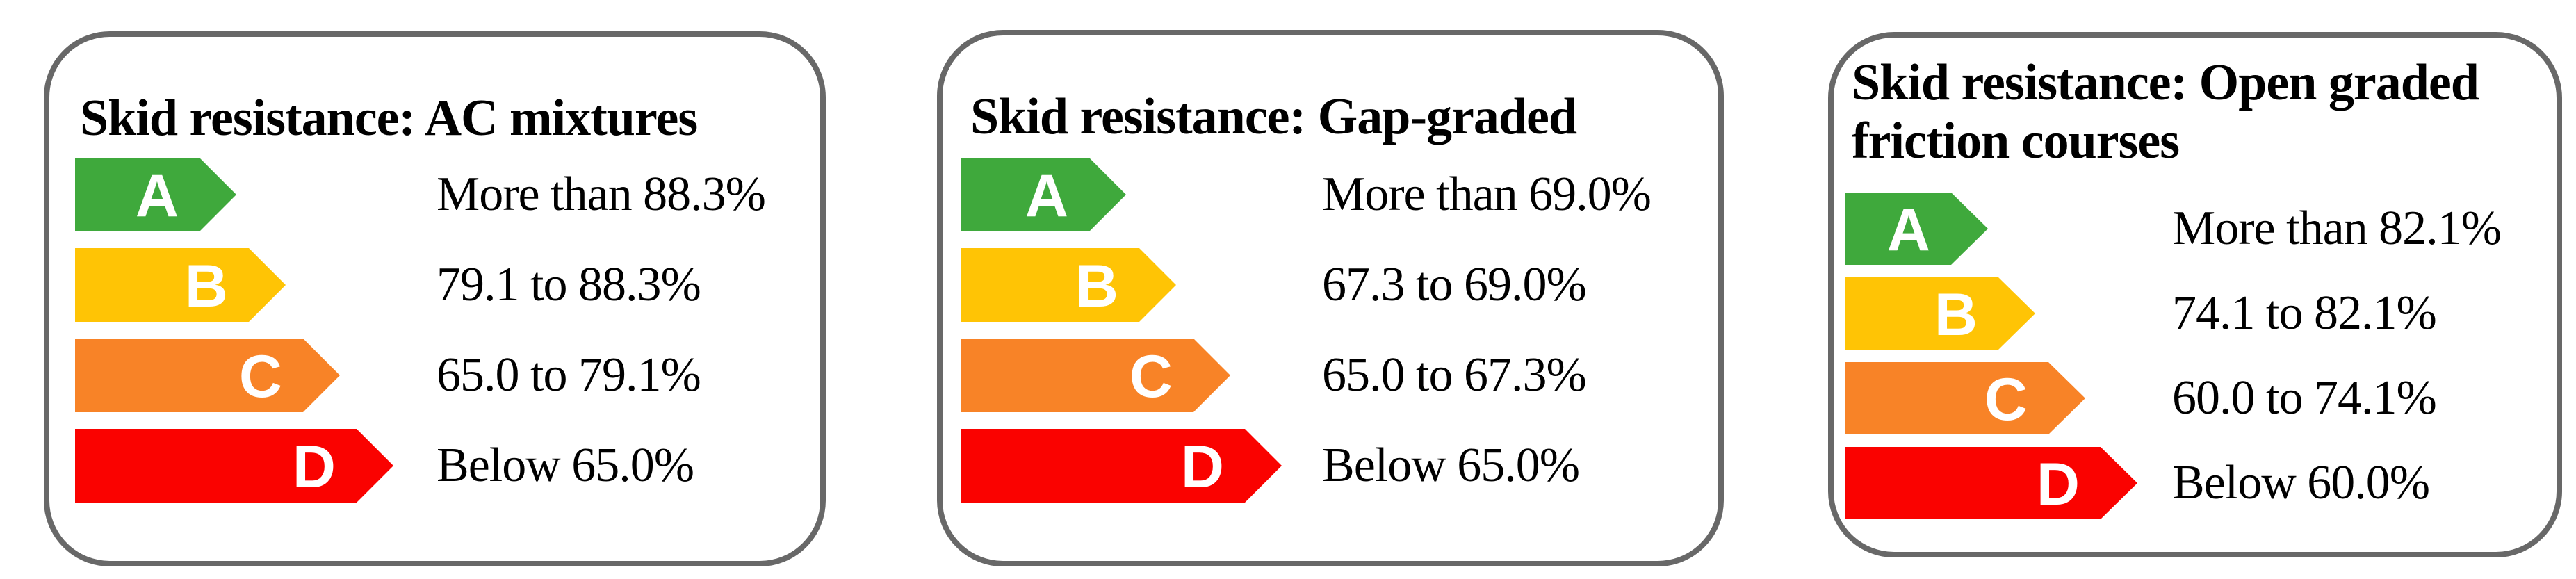 The width and height of the screenshot is (2576, 579). I want to click on rating-row-a: A More than 88.3%, so click(440, 194).